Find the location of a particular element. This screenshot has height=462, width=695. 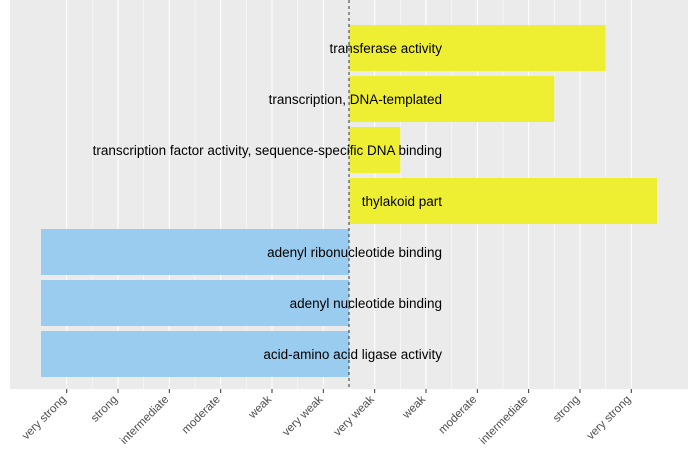

category-label: transcription, DNA-templated is located at coordinates (355, 99).